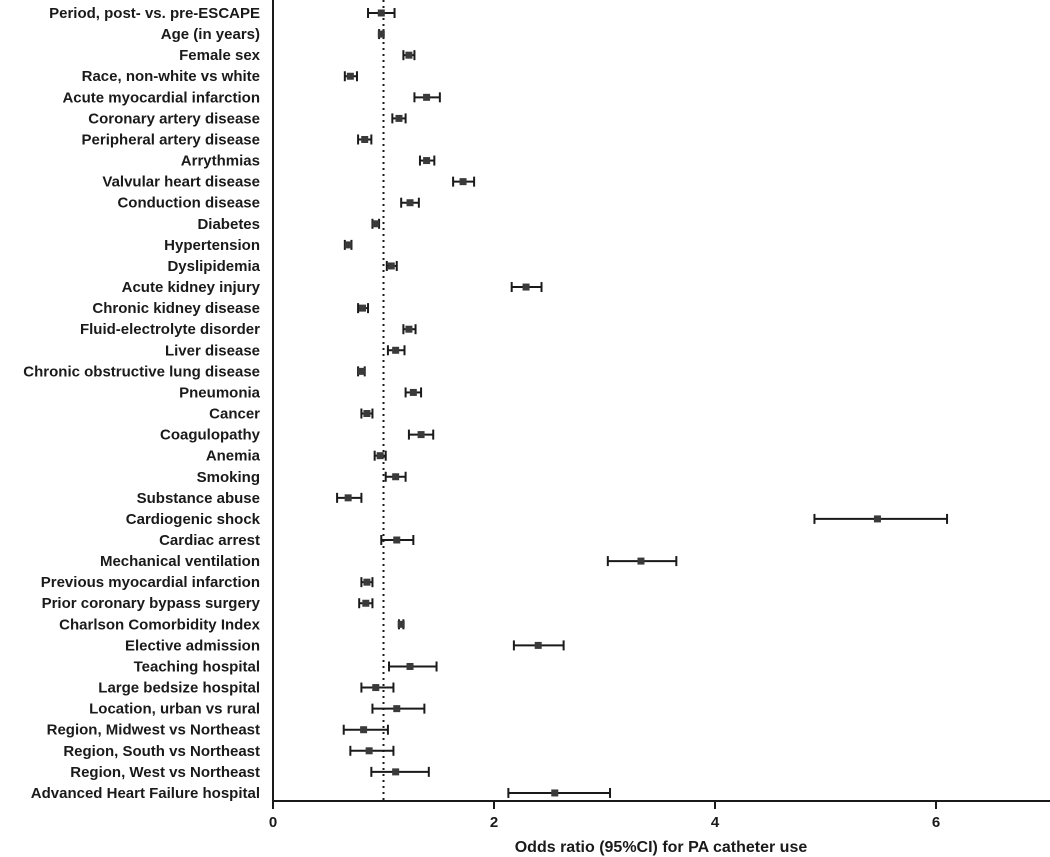 This screenshot has height=857, width=1050. Describe the element at coordinates (218, 730) in the screenshot. I see `forest-row: Region, Midwest vs Northeast` at that location.